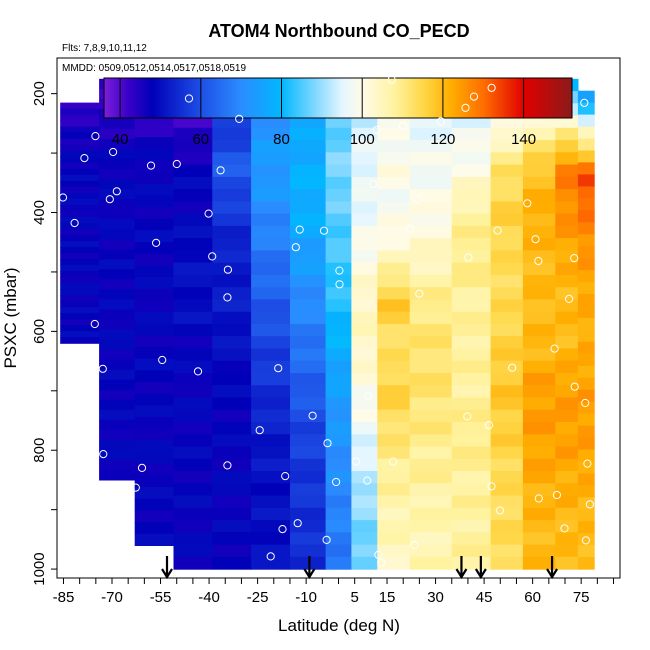 The width and height of the screenshot is (650, 650). I want to click on y-tick-label: 200, so click(39, 93).